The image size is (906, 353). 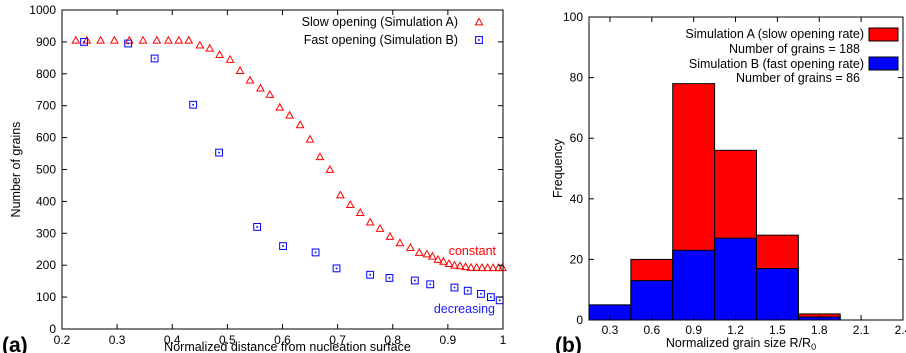 What do you see at coordinates (473, 251) in the screenshot?
I see `annotation-constant: constant` at bounding box center [473, 251].